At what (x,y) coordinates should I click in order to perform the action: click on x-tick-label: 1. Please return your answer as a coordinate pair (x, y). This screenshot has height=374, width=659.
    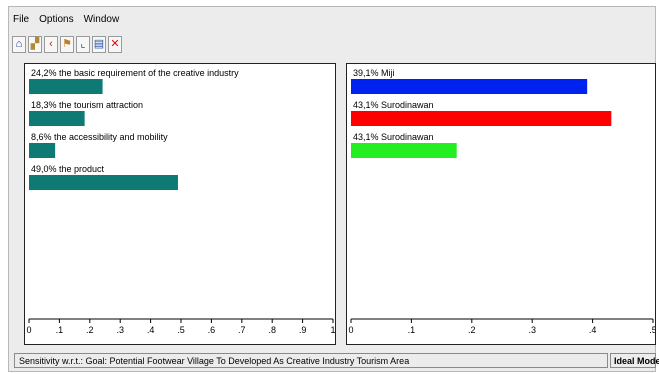
    Looking at the image, I should click on (332, 330).